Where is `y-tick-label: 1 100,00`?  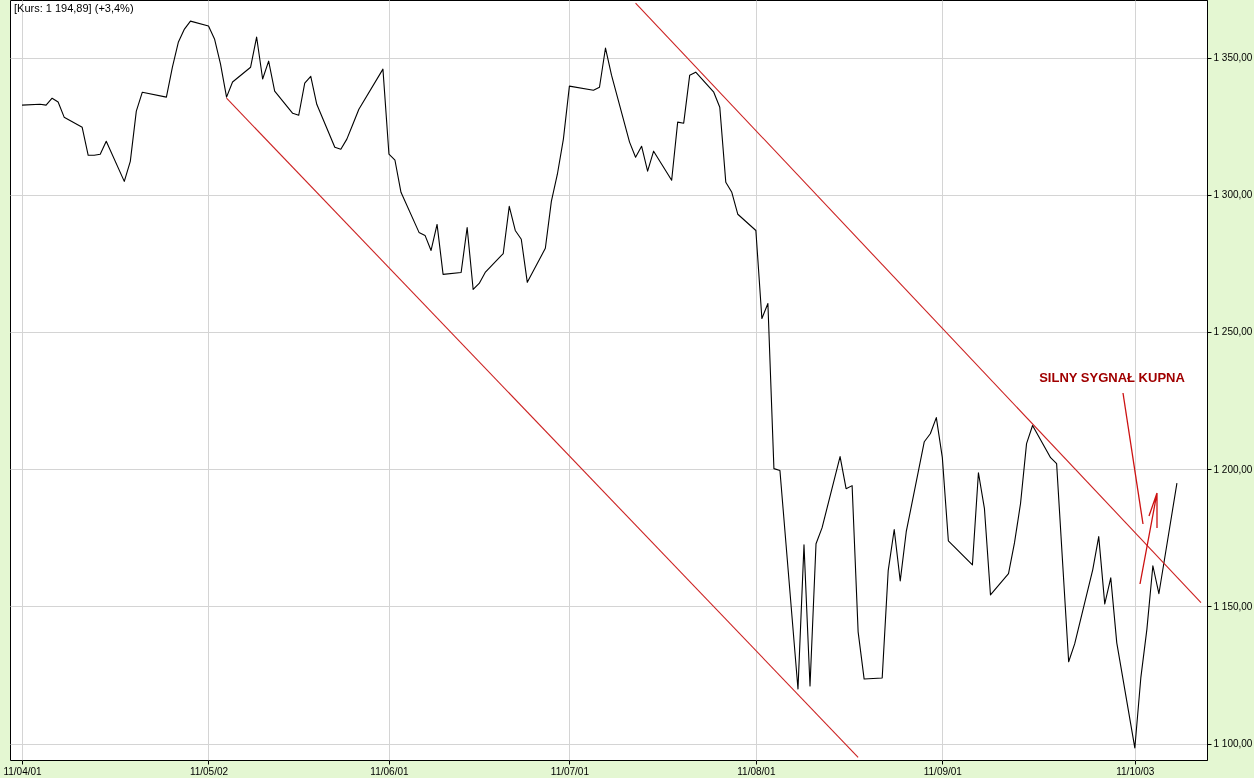
y-tick-label: 1 100,00 is located at coordinates (1233, 744).